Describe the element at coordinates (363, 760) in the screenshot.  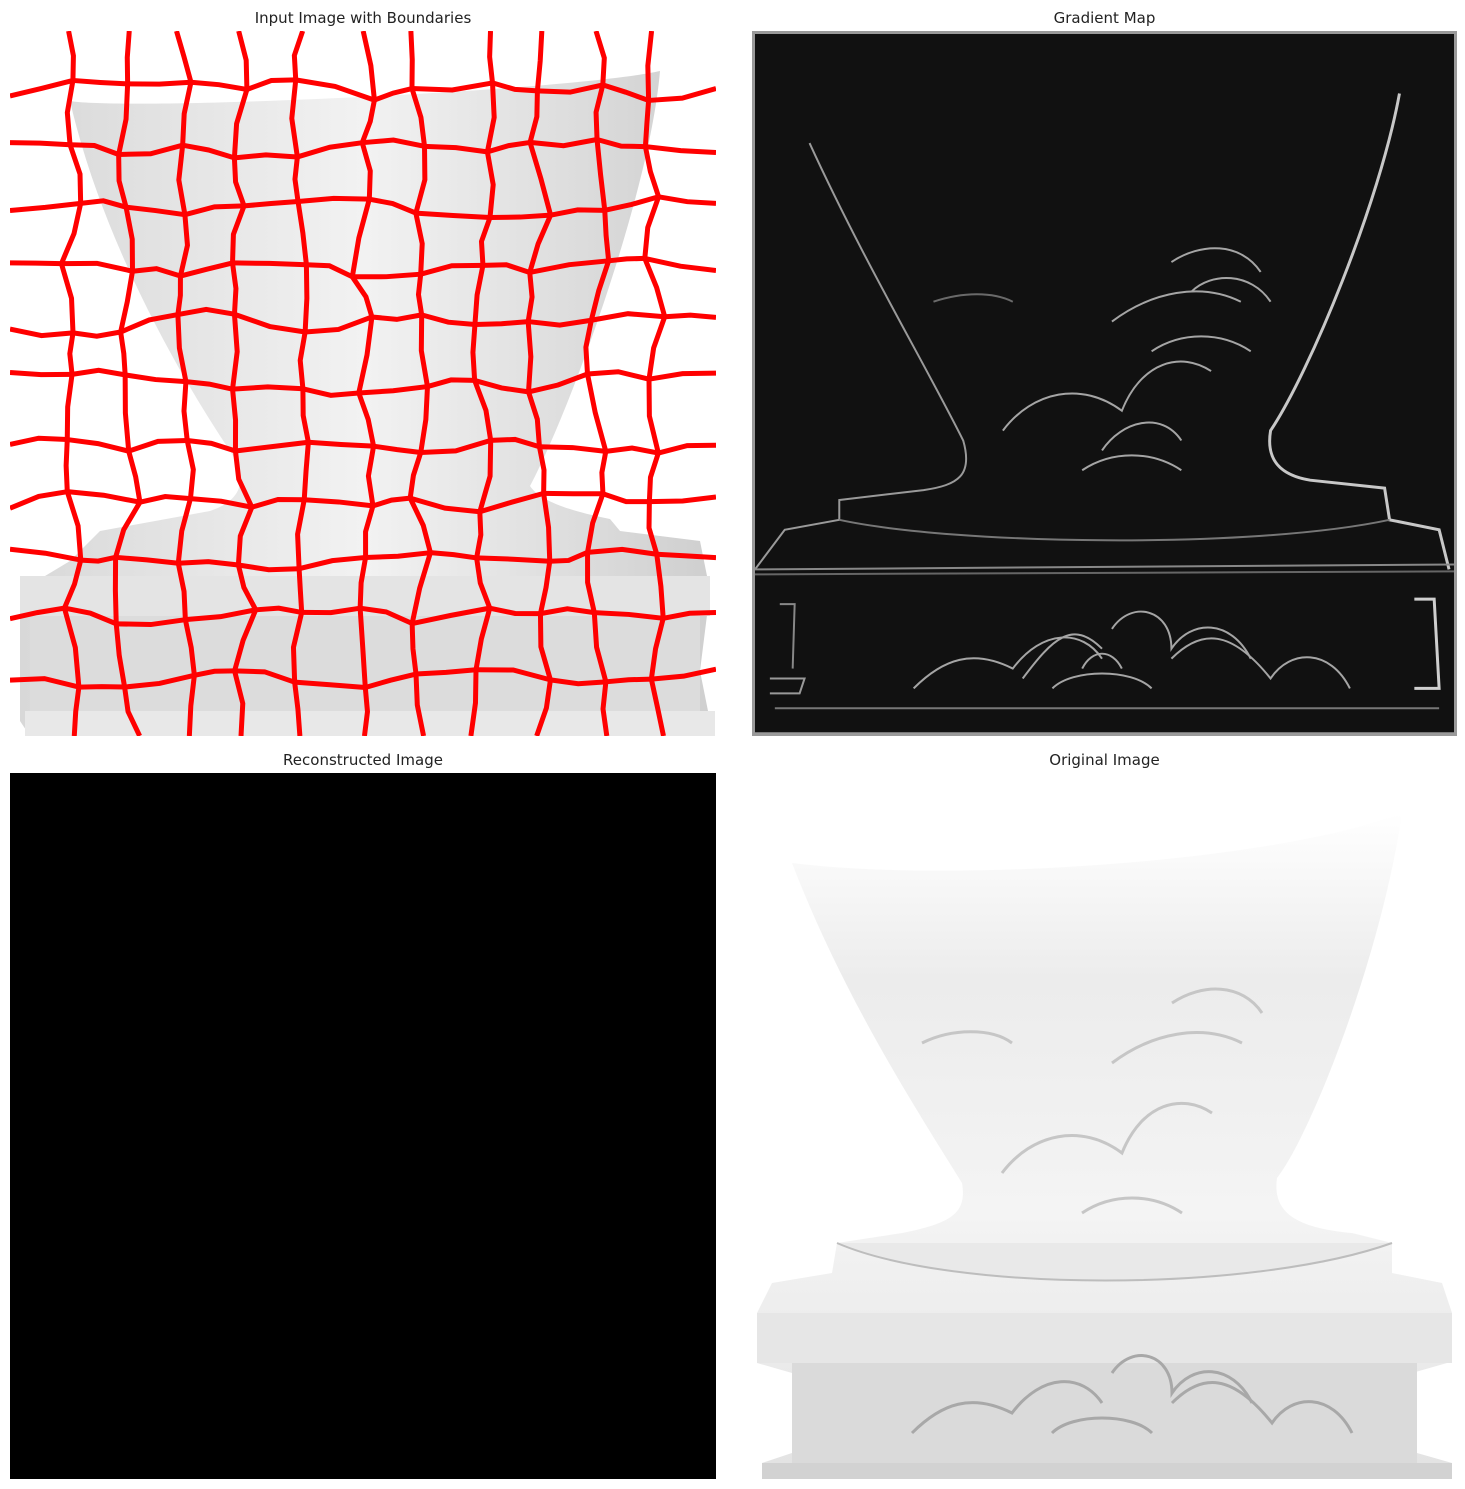
I see `panel-title-reconstructed: Reconstructed Image` at that location.